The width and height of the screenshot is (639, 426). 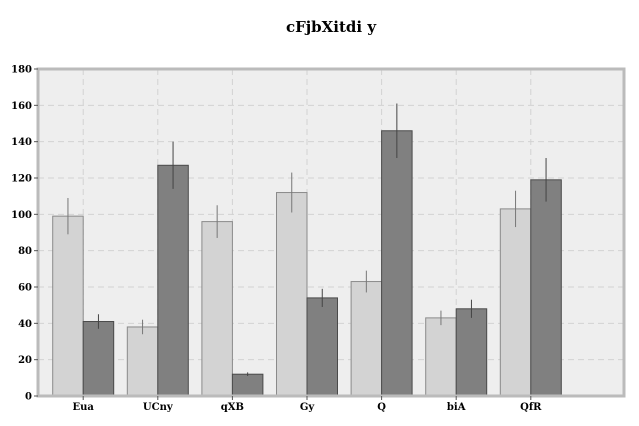 I want to click on x-tick-label: UCny, so click(x=158, y=407).